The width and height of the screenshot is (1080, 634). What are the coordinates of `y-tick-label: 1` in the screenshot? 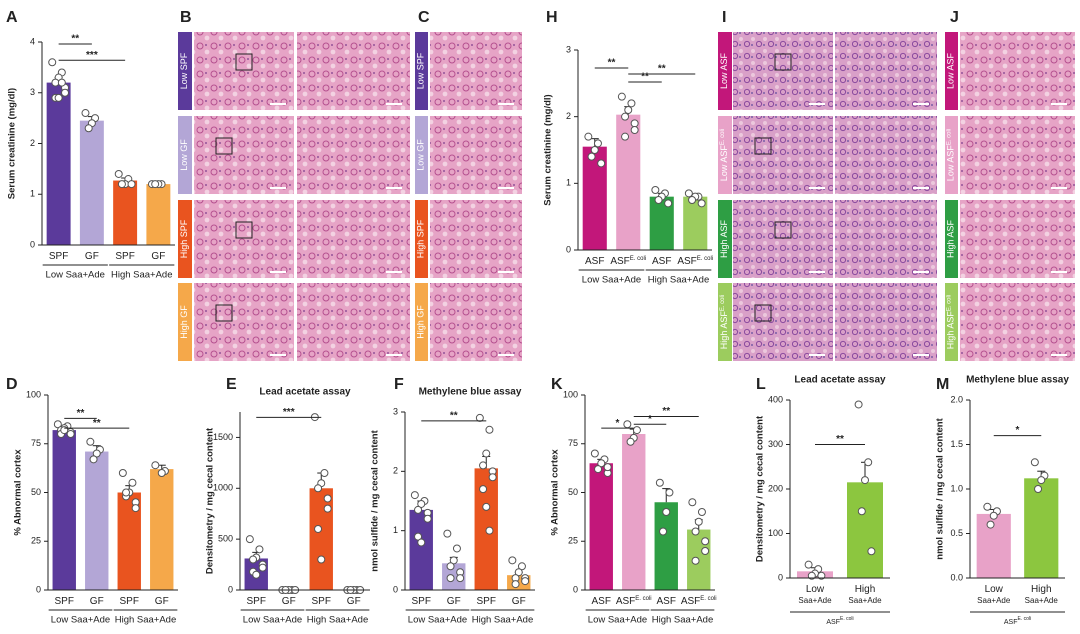 It's located at (32, 194).